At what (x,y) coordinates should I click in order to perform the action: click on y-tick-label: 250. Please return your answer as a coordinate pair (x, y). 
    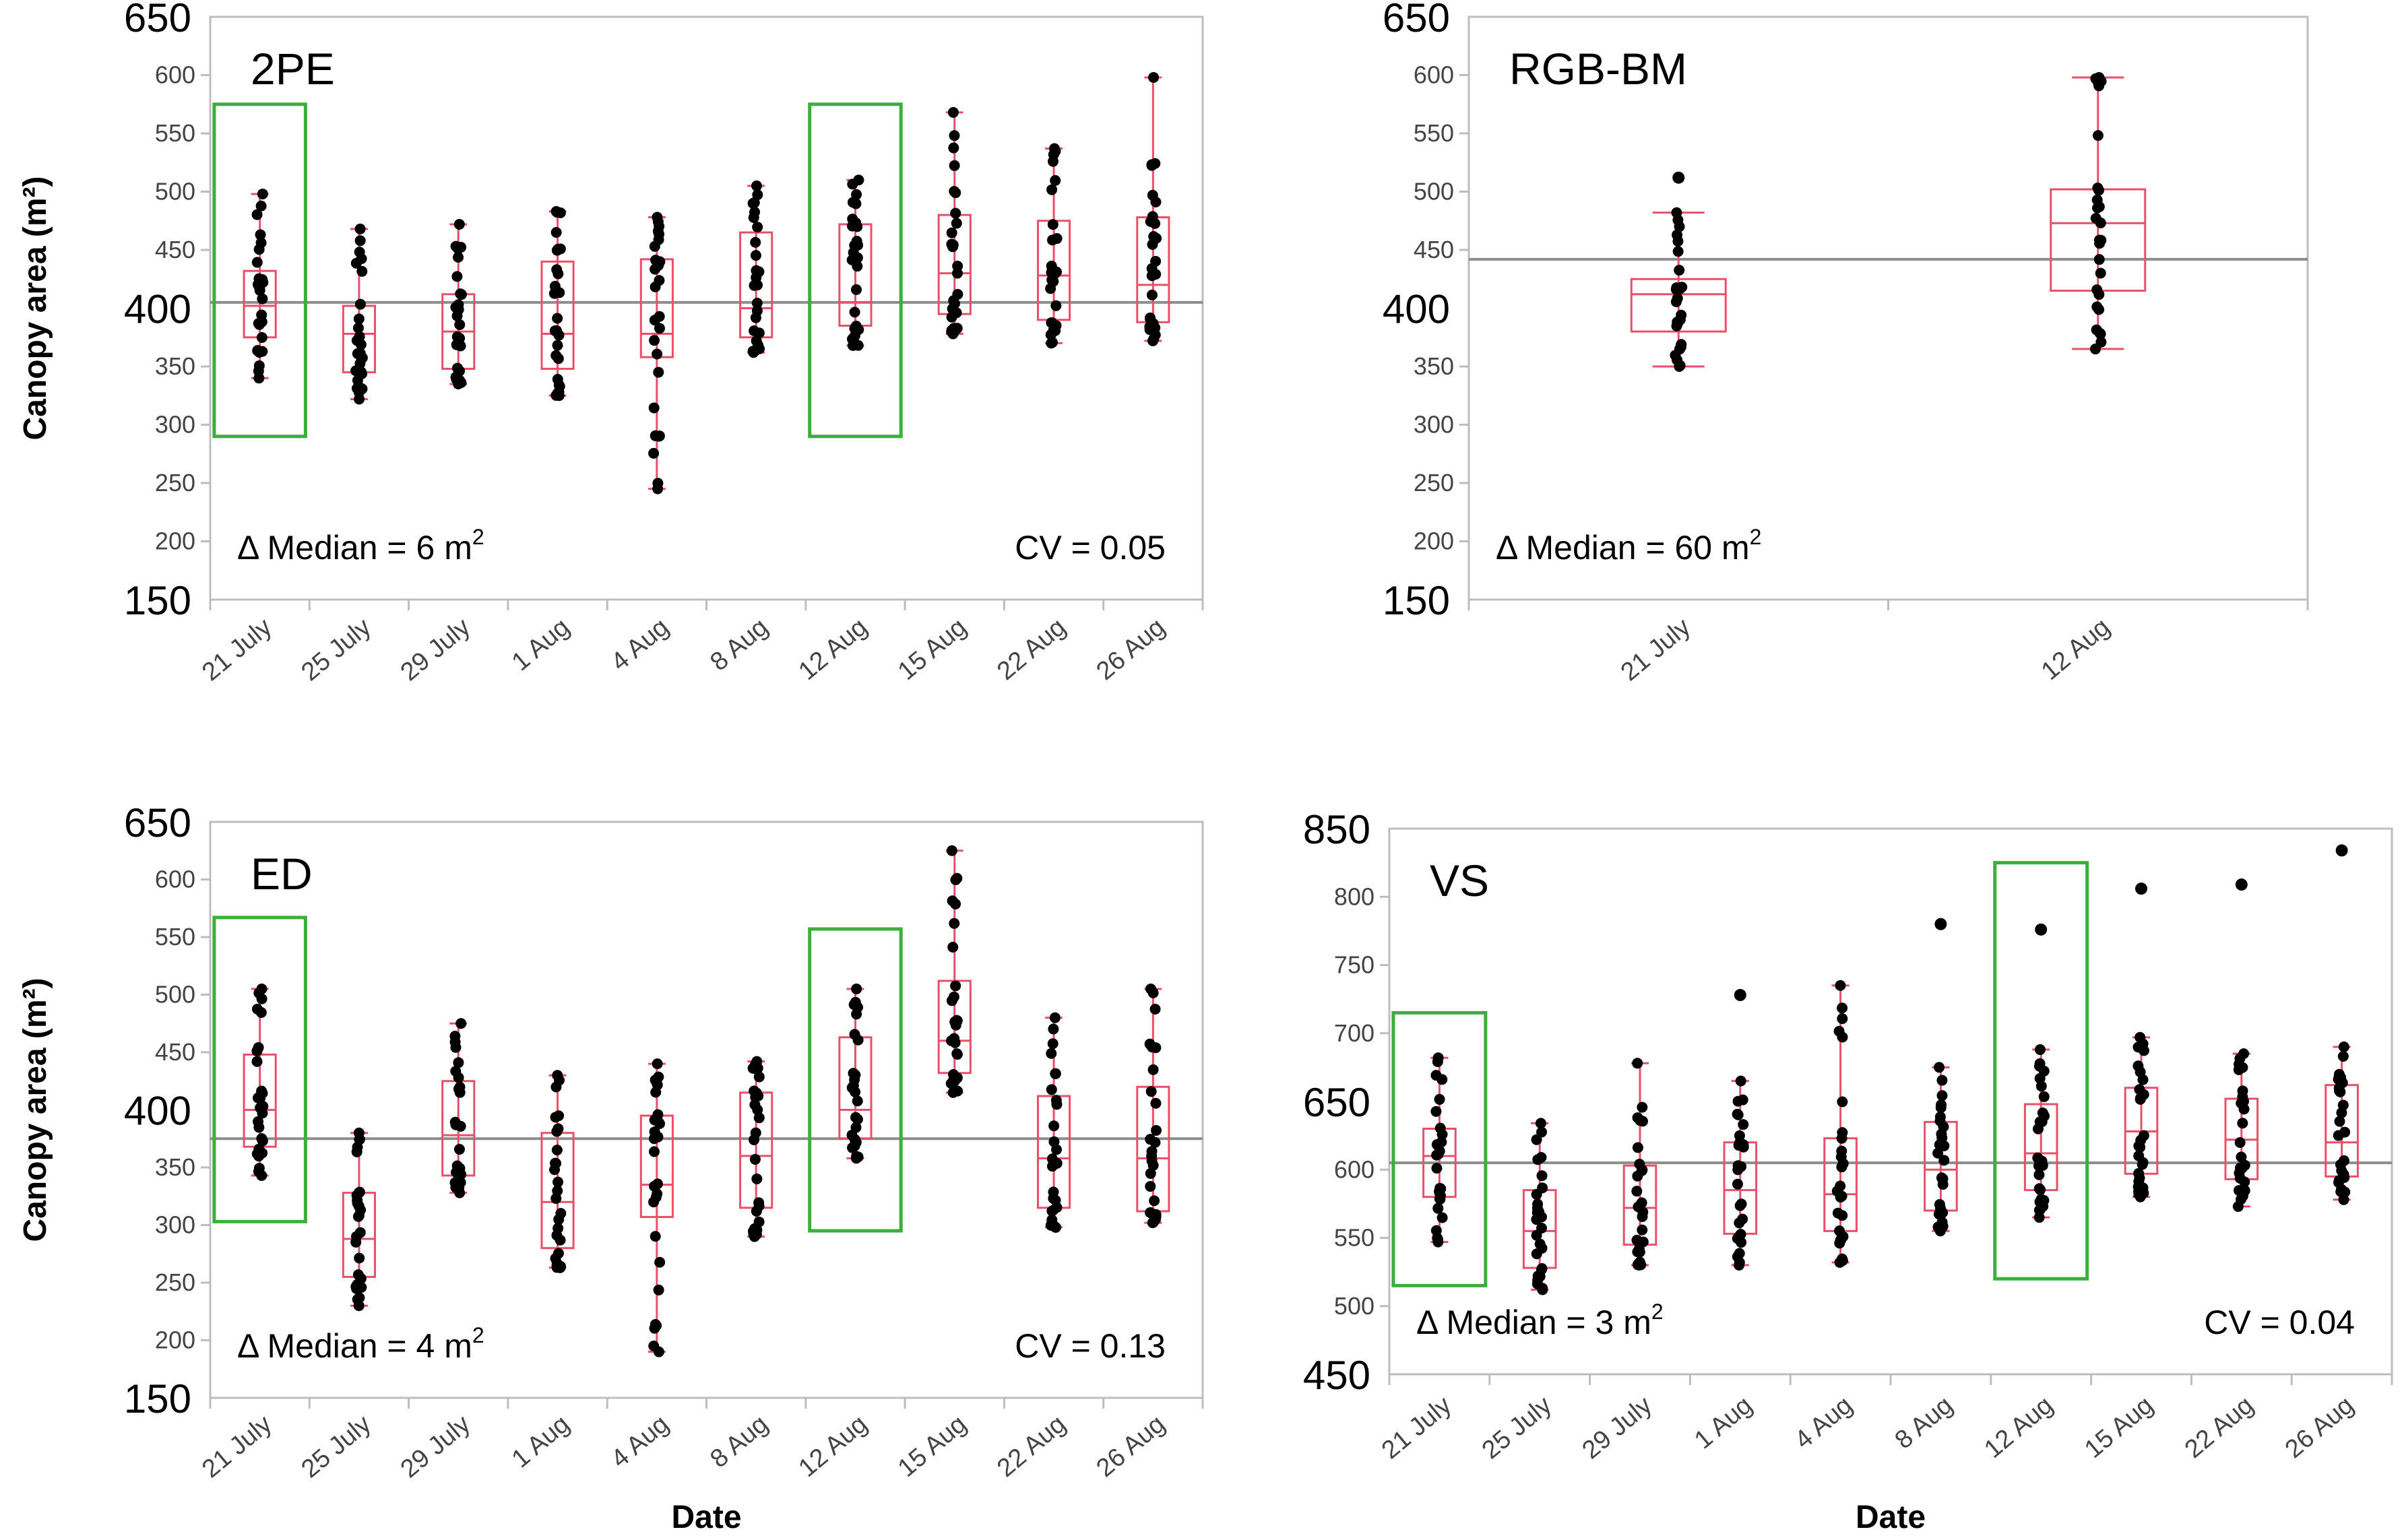
    Looking at the image, I should click on (1434, 482).